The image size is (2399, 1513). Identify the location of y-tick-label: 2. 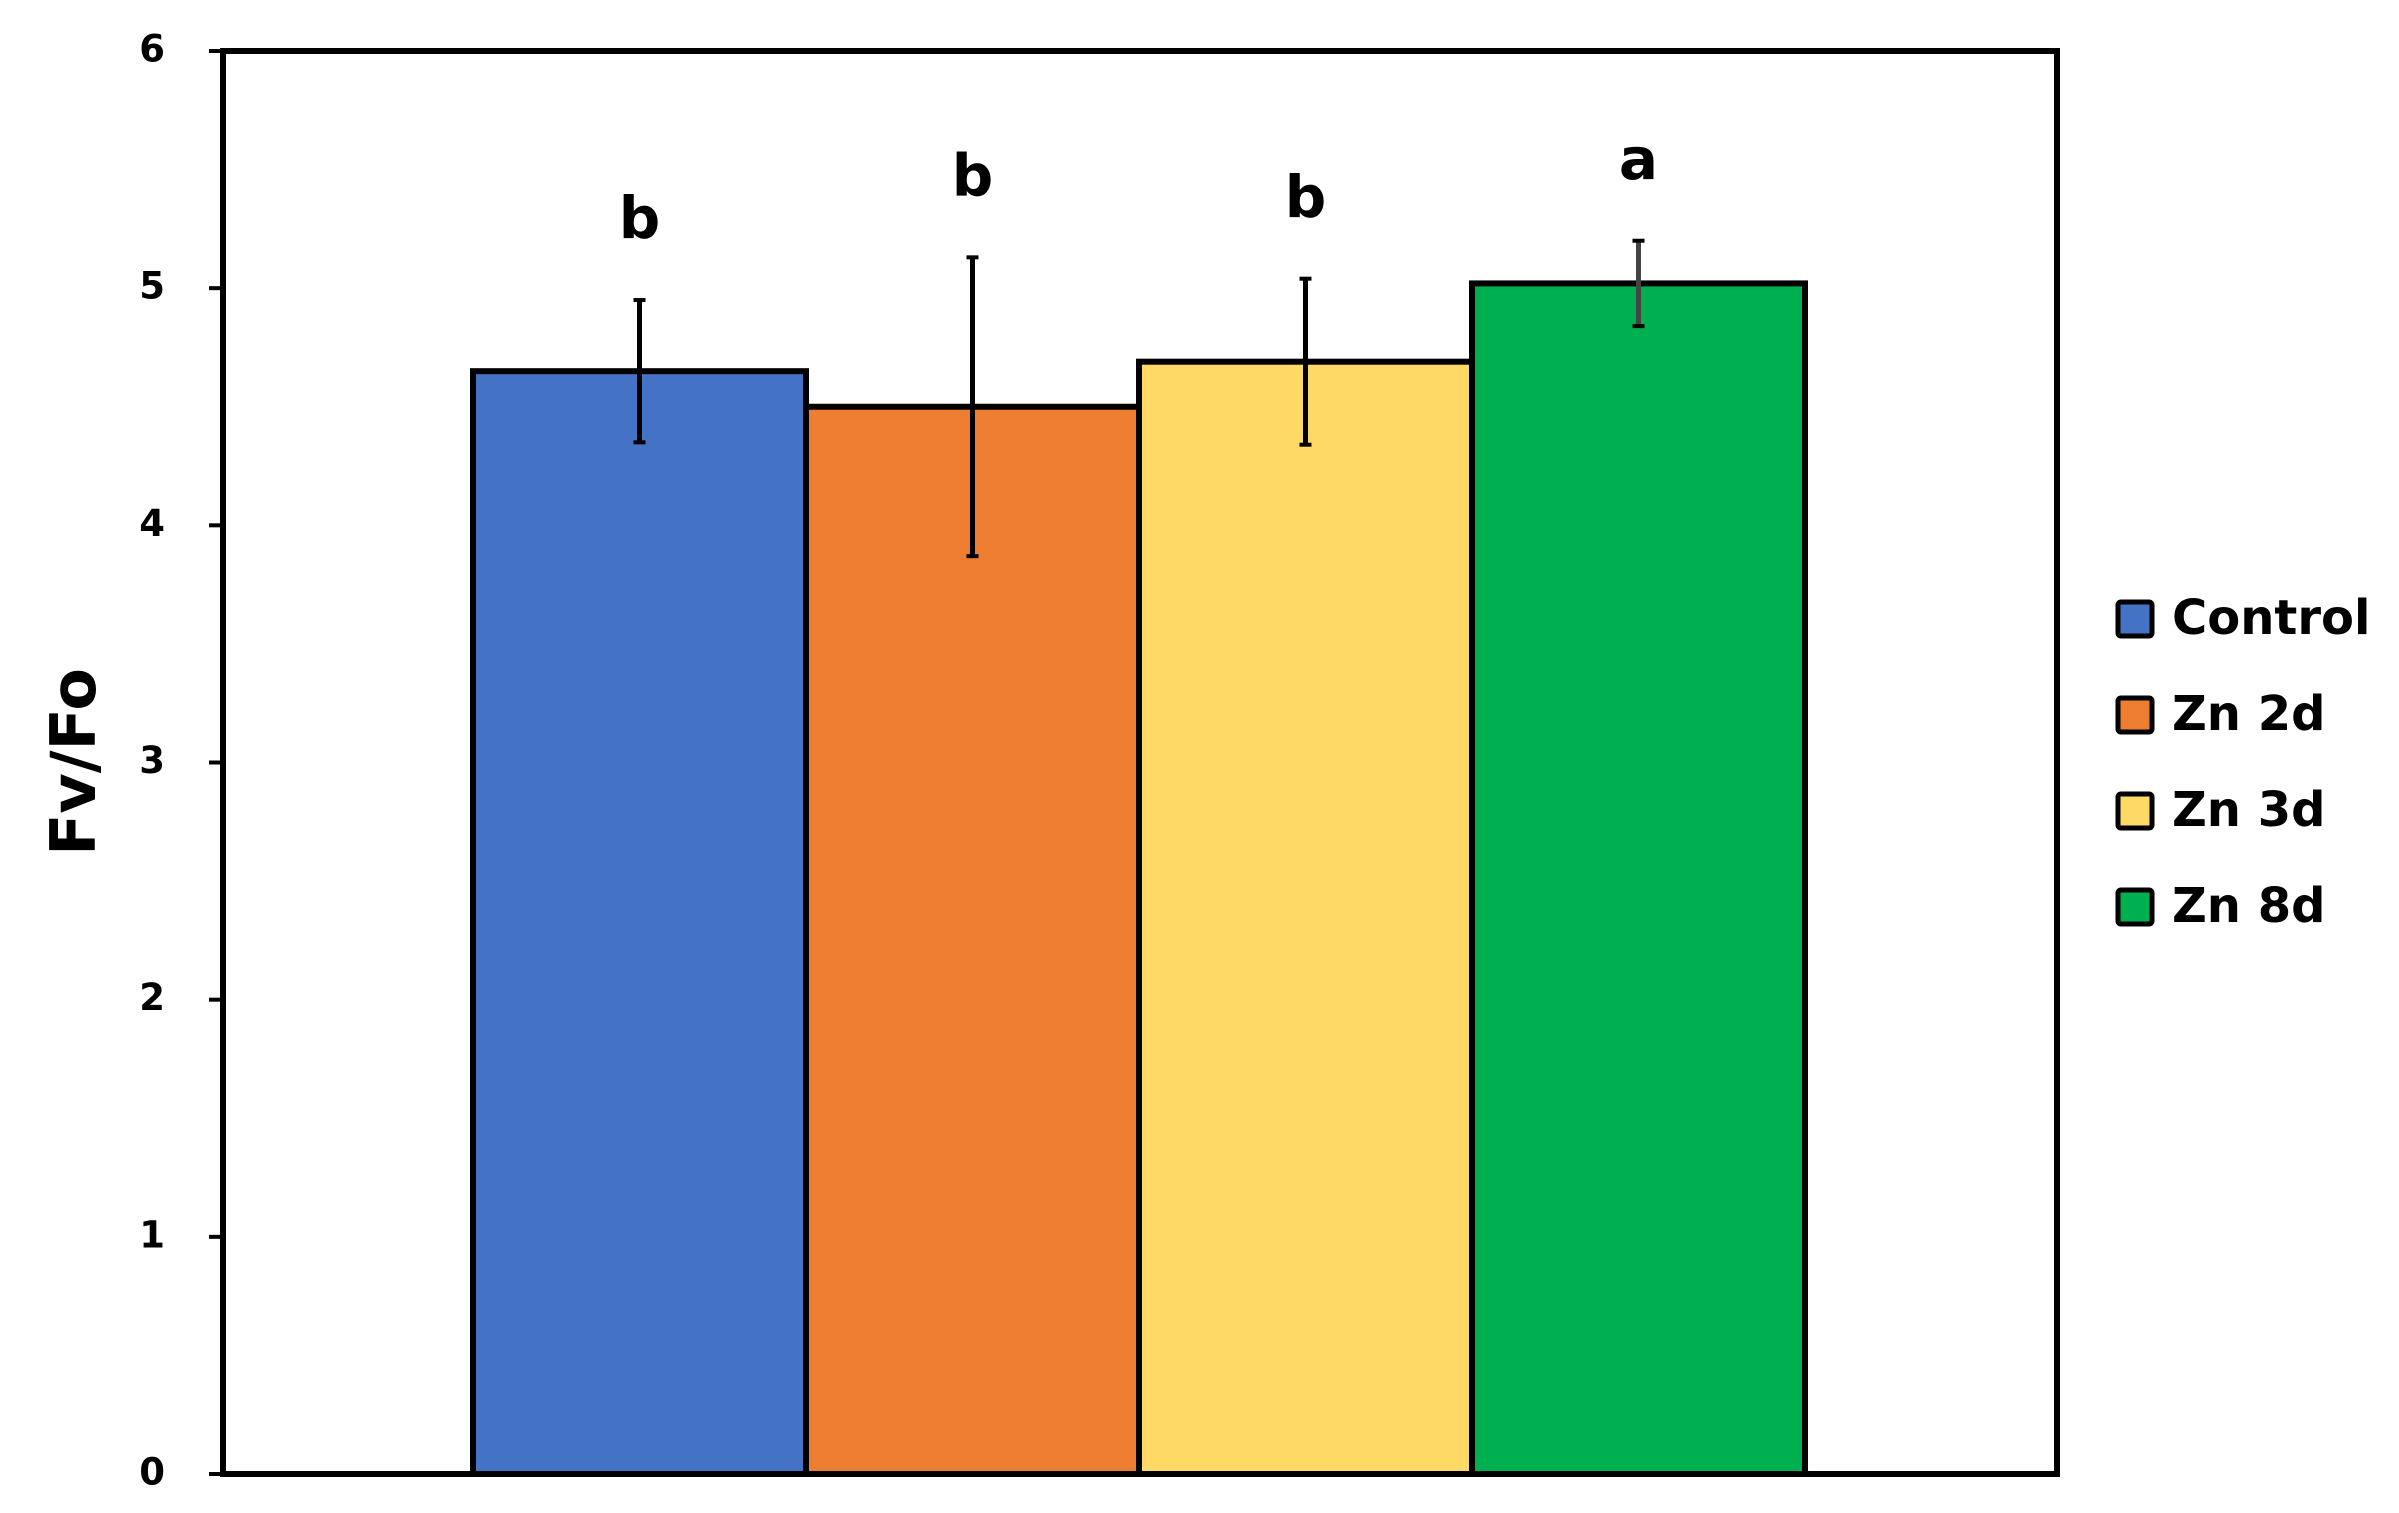
(152, 997).